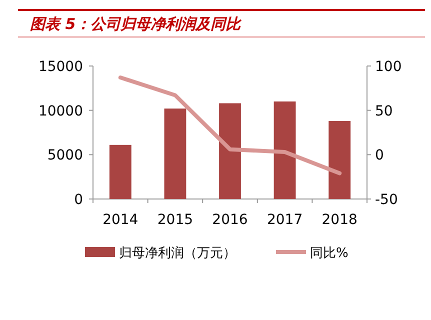 The height and width of the screenshot is (320, 431). I want to click on x-tick-label: 2018, so click(340, 220).